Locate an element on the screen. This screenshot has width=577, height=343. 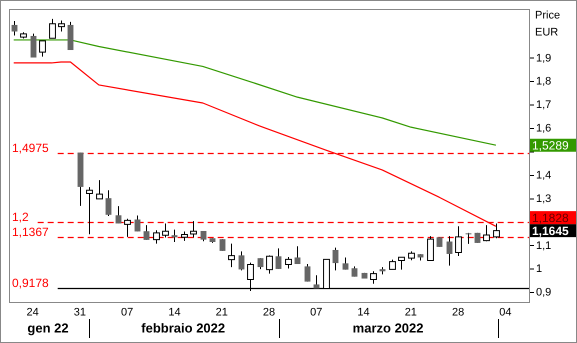
text: 1,1828 is located at coordinates (551, 217).